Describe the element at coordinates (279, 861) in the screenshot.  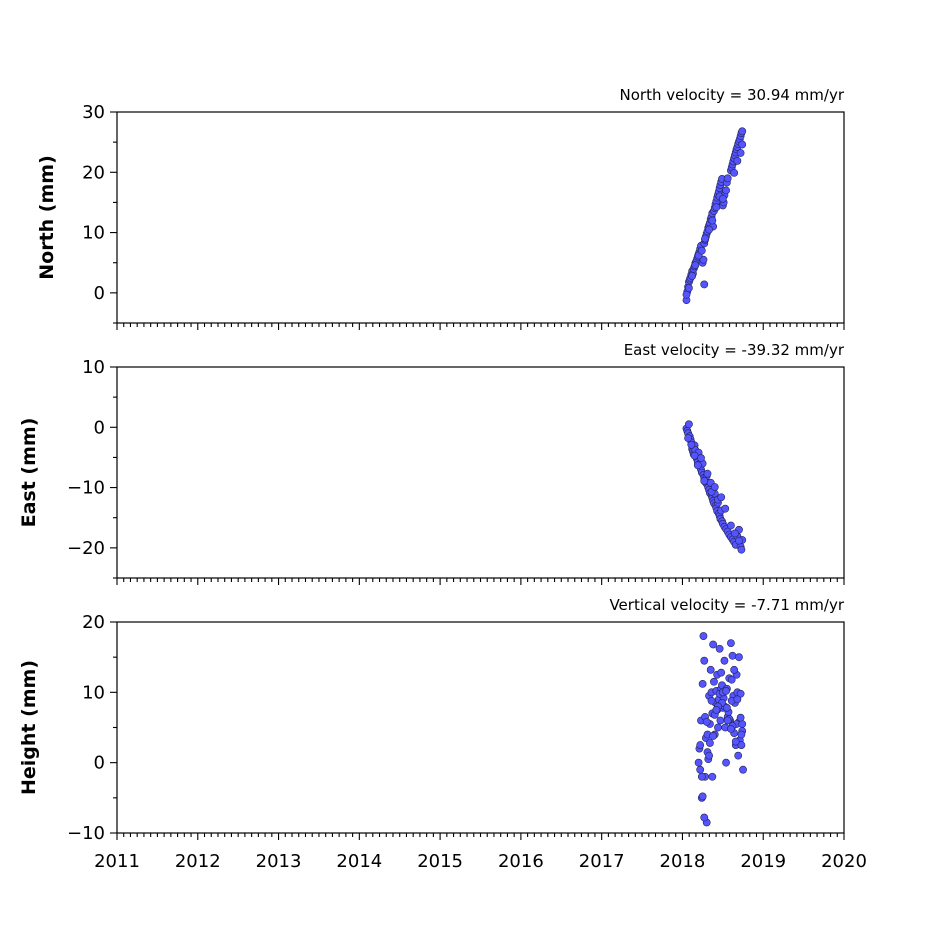
I see `x-tick-label: 2013` at that location.